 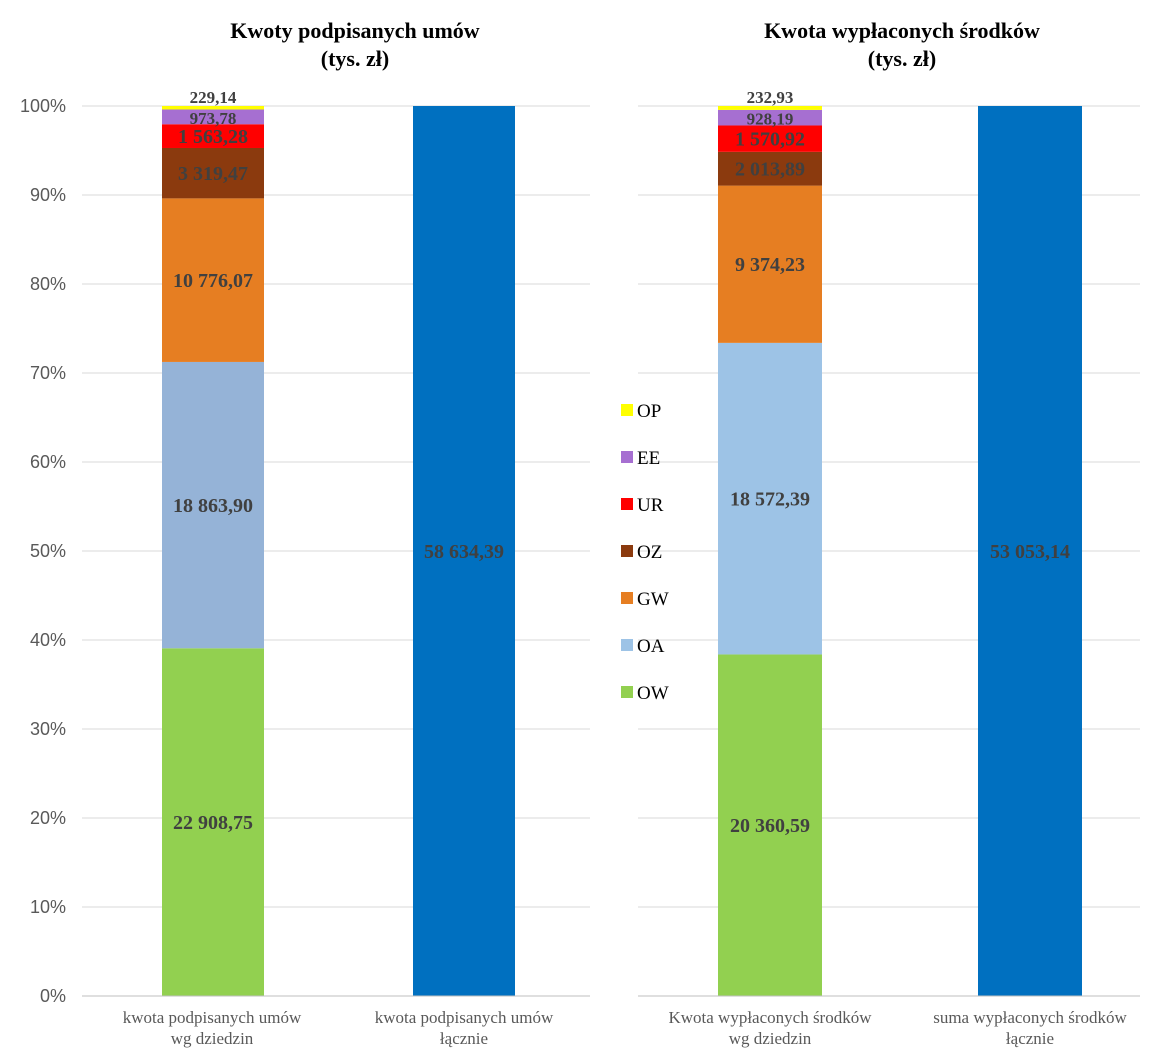 I want to click on y-tick-label: 0%, so click(x=53, y=996).